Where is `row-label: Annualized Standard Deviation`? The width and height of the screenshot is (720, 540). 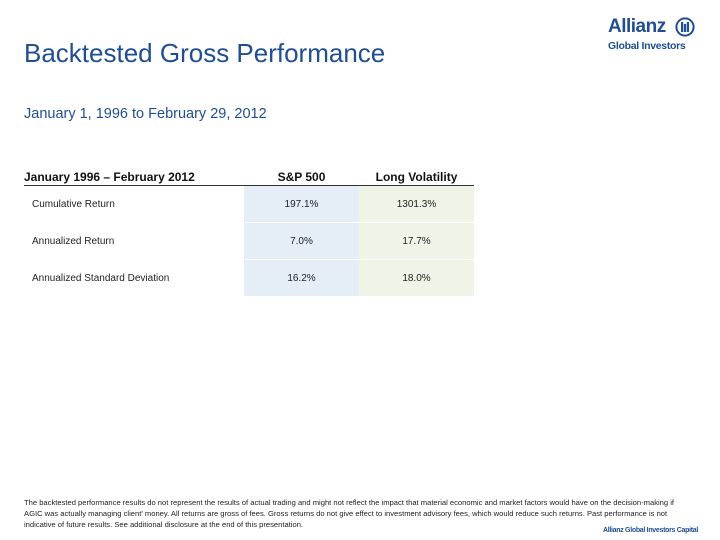 row-label: Annualized Standard Deviation is located at coordinates (134, 278).